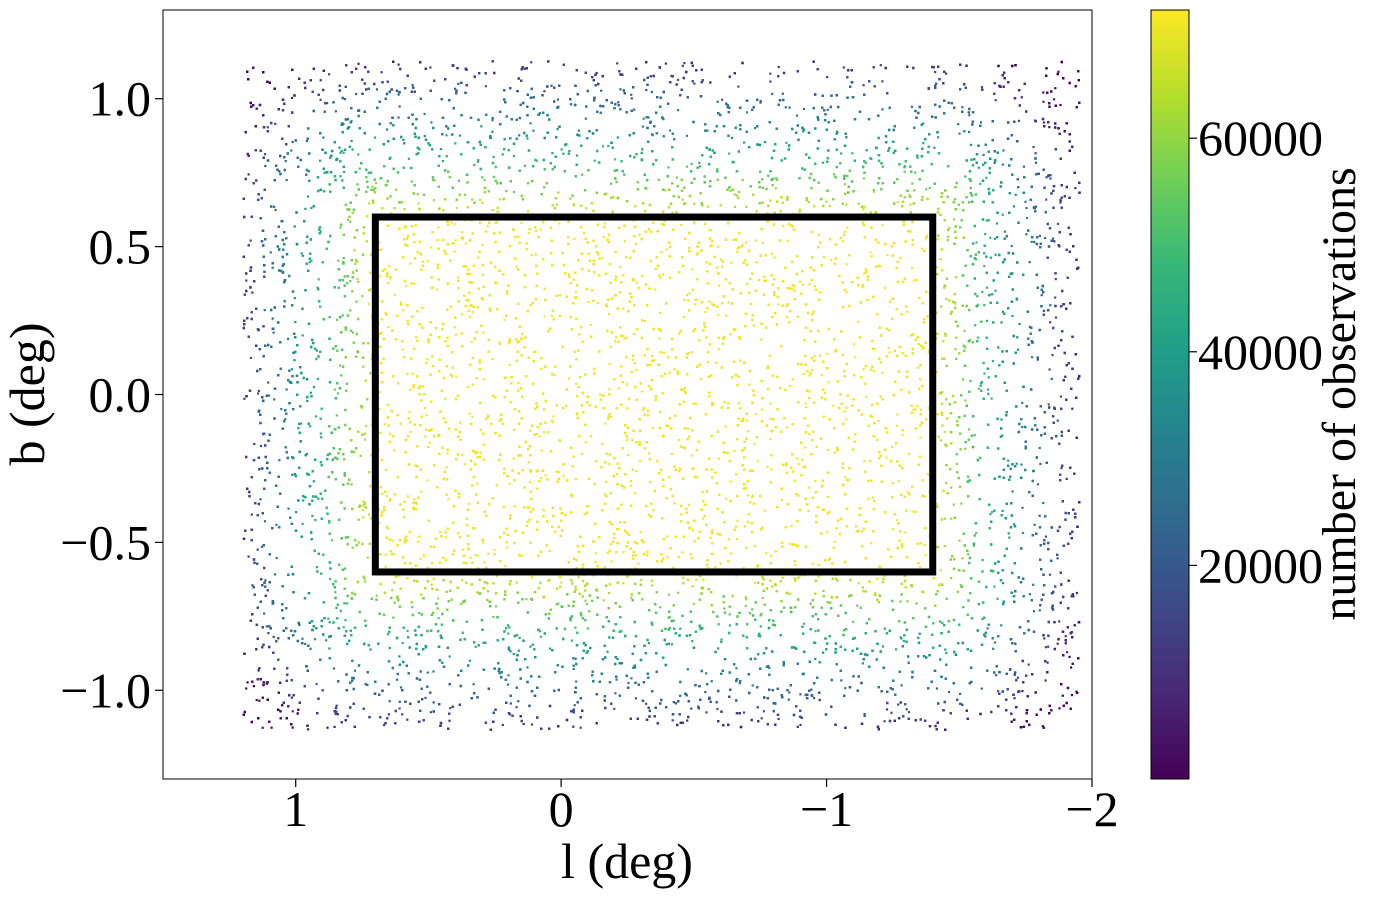 This screenshot has height=897, width=1384. I want to click on colorbar, so click(1170, 394).